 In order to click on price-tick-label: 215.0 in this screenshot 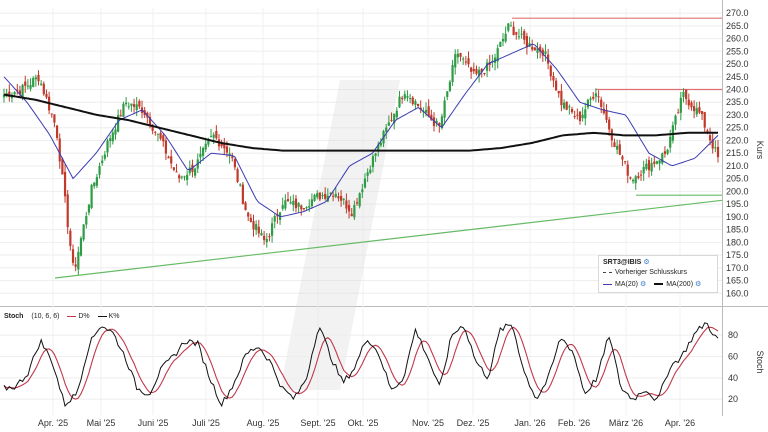, I will do `click(737, 153)`.